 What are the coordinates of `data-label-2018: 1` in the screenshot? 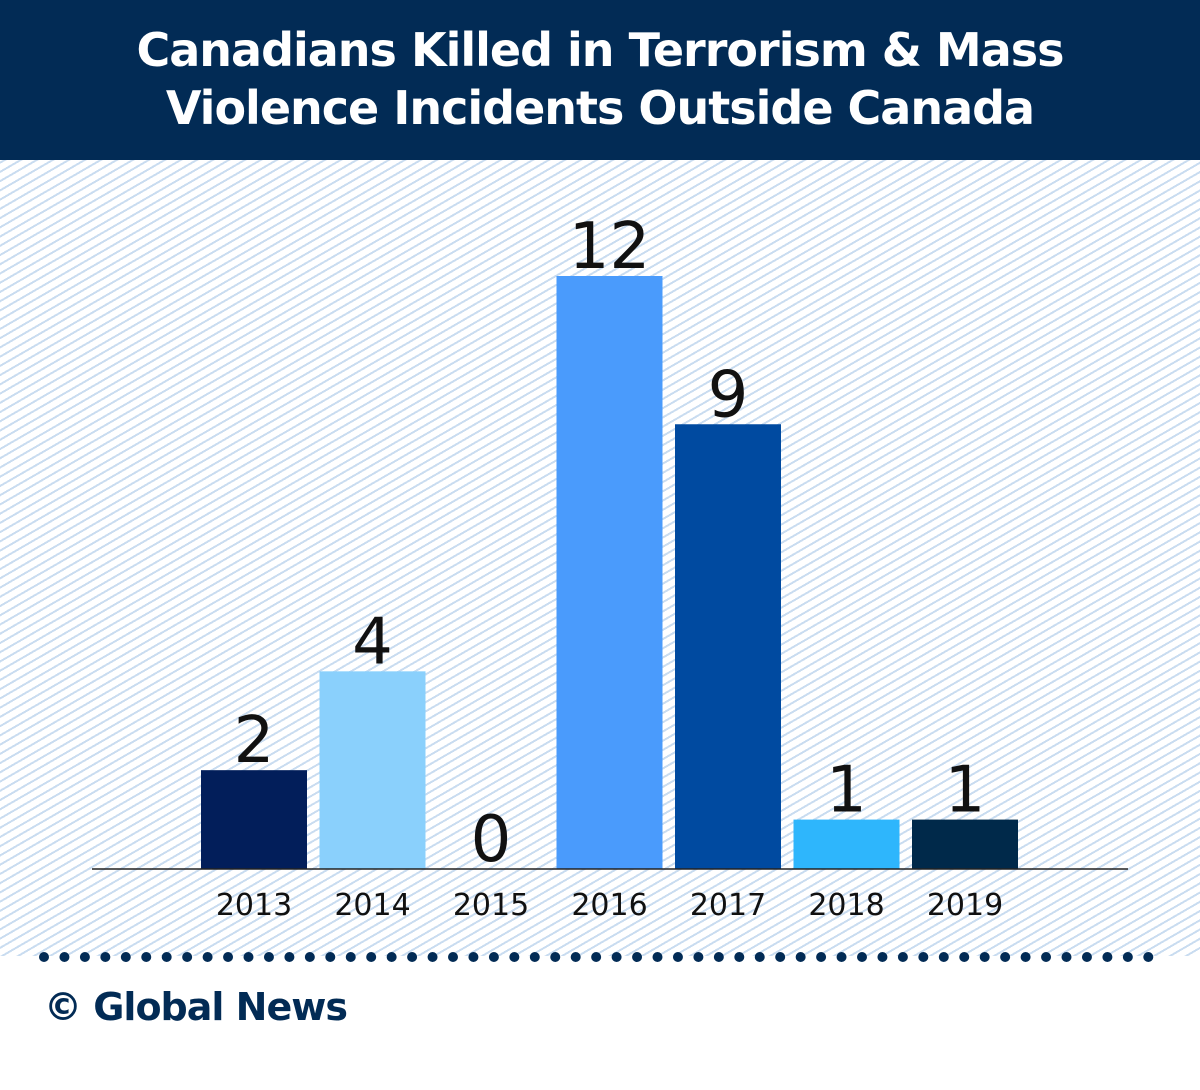 It's located at (846, 791).